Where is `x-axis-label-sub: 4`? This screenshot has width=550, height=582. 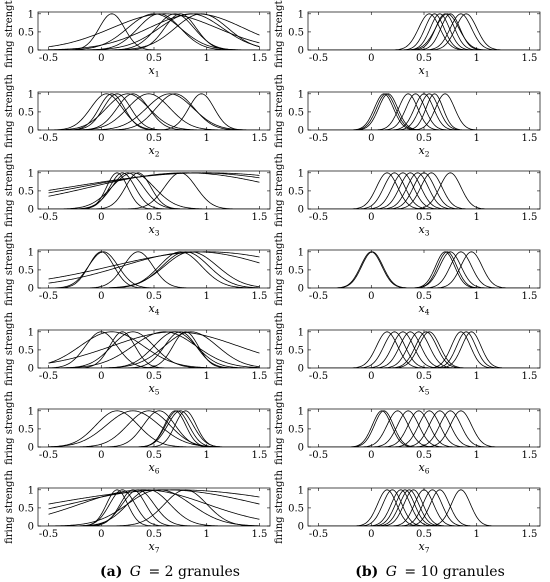
x-axis-label-sub: 4 is located at coordinates (157, 312).